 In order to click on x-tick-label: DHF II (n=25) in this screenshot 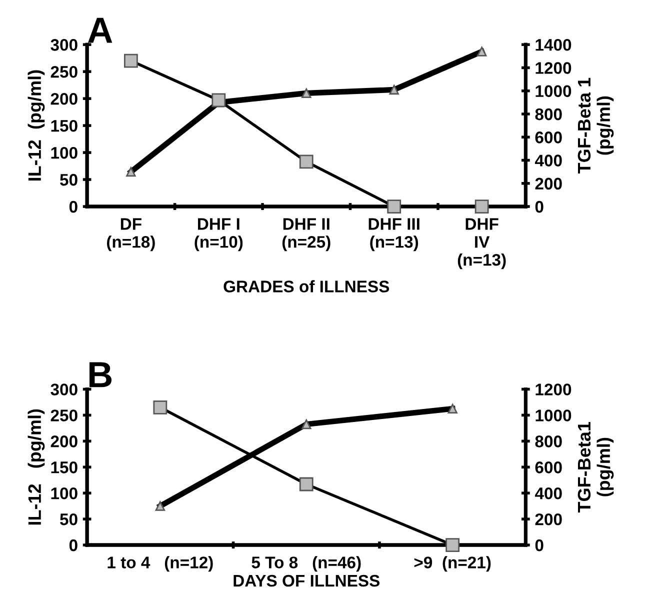, I will do `click(306, 235)`.